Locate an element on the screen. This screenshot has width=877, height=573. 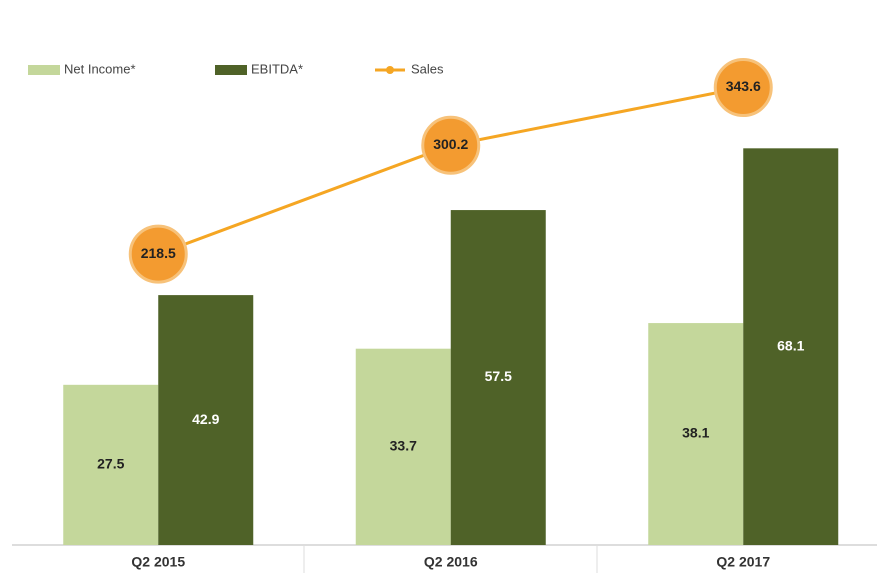
data-label: 42.9 is located at coordinates (205, 419).